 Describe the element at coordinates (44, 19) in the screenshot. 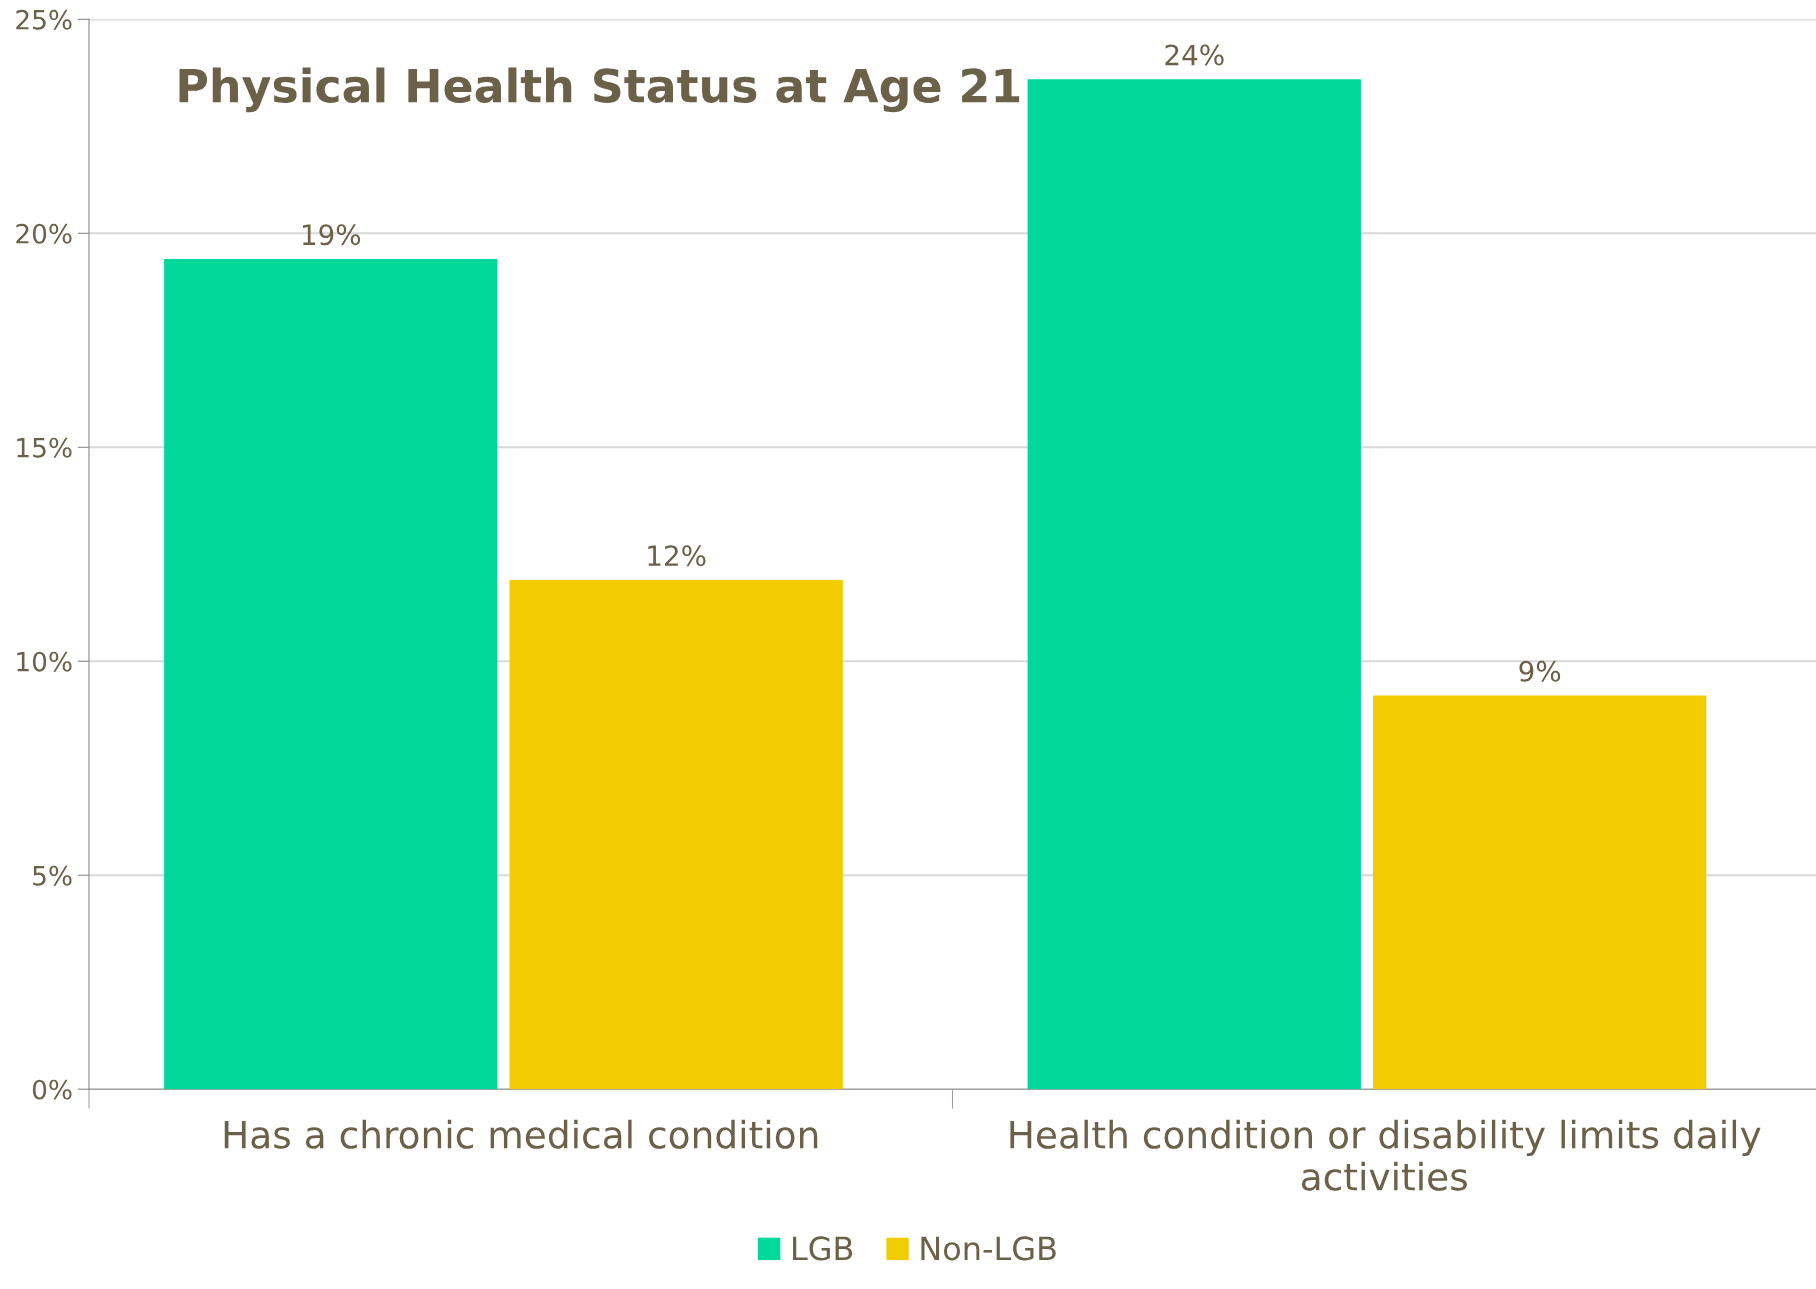

I see `y-tick-label: 25%` at that location.